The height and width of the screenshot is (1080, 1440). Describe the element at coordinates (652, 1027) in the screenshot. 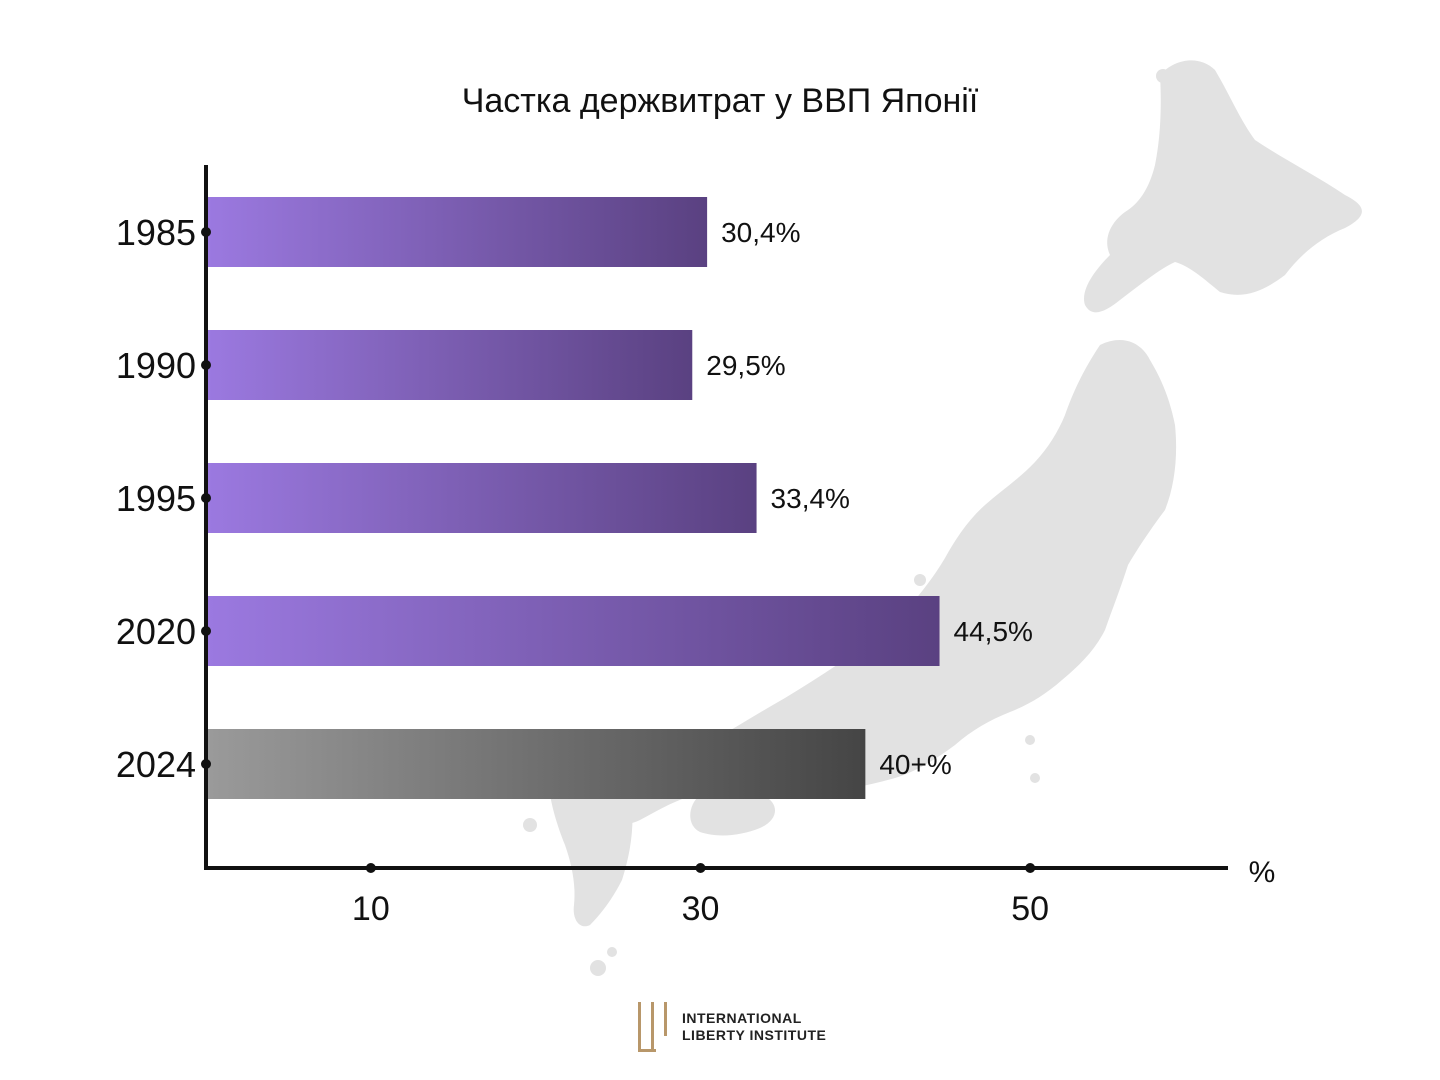

I see `logo-mark-icon` at that location.